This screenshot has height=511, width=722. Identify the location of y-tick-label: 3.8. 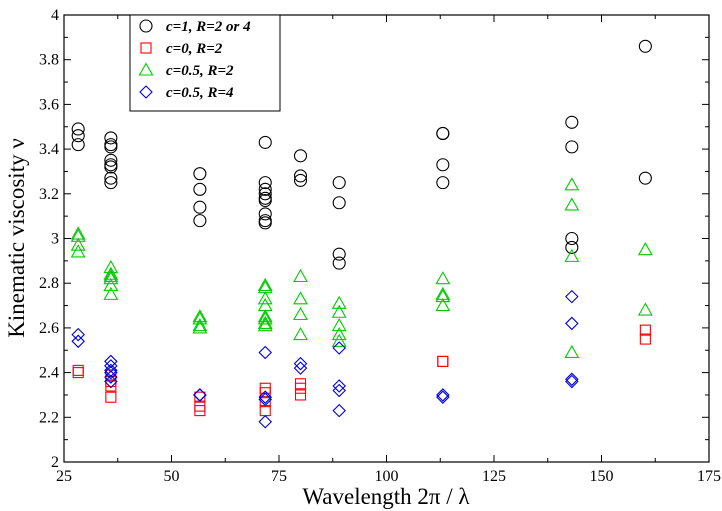
(49, 60).